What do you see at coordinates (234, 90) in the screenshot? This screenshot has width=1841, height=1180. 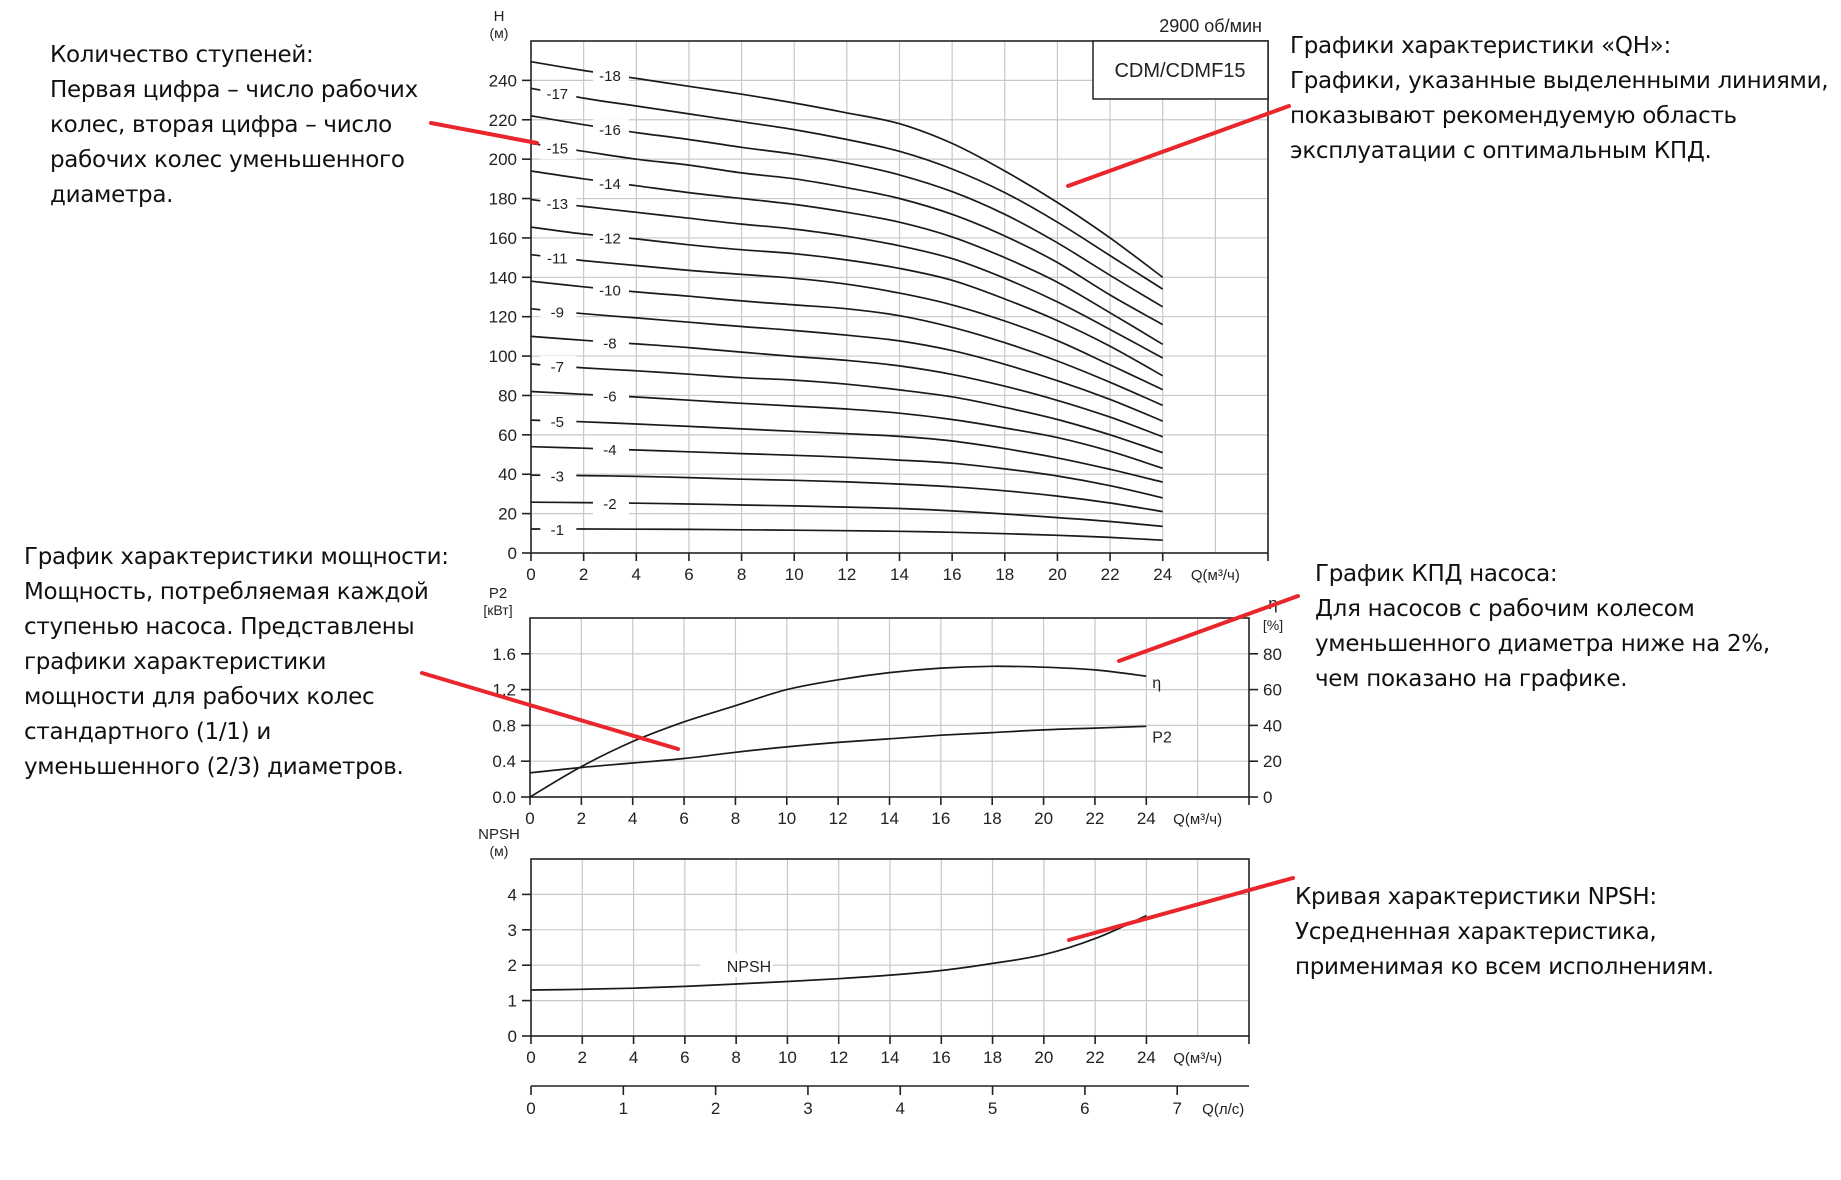 I see `stages-annotation-line: Первая цифра – число рабочих` at bounding box center [234, 90].